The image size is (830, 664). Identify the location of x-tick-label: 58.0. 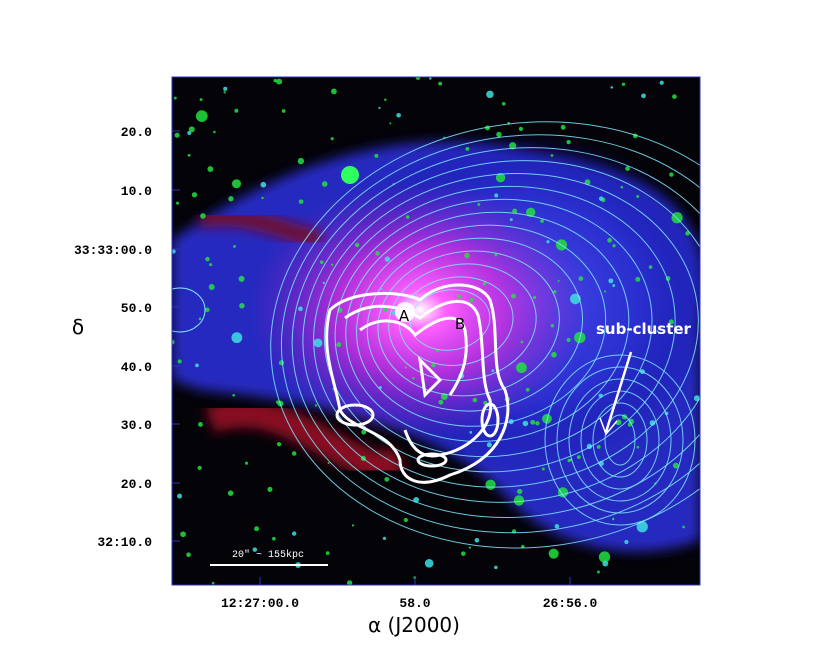
(414, 603).